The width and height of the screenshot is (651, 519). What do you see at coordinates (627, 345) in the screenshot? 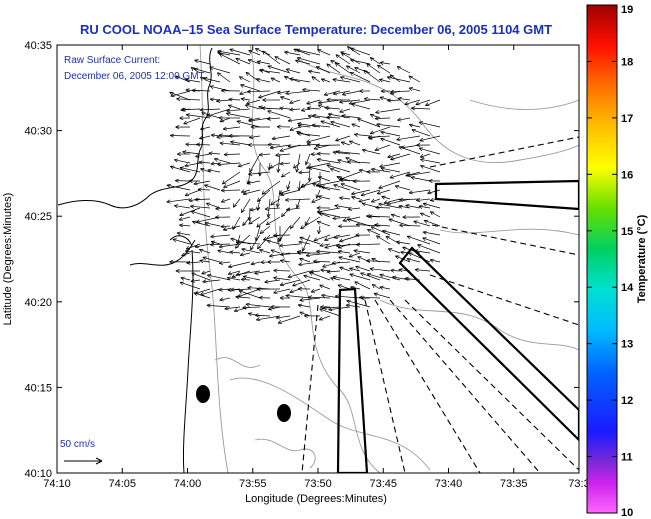
I see `colorbar-tick-label: 13` at bounding box center [627, 345].